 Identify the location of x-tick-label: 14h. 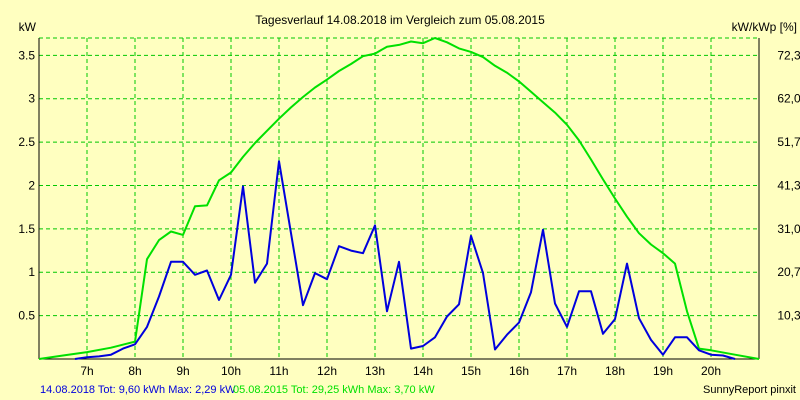
(423, 371).